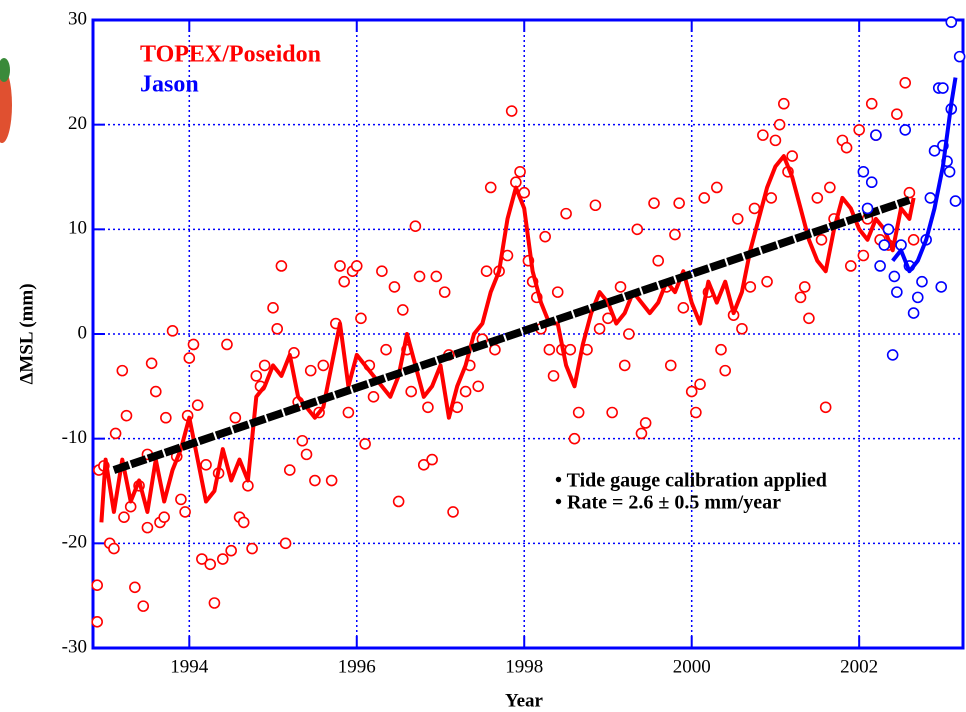 The image size is (966, 712). Describe the element at coordinates (524, 700) in the screenshot. I see `x-axis-label: Year` at that location.